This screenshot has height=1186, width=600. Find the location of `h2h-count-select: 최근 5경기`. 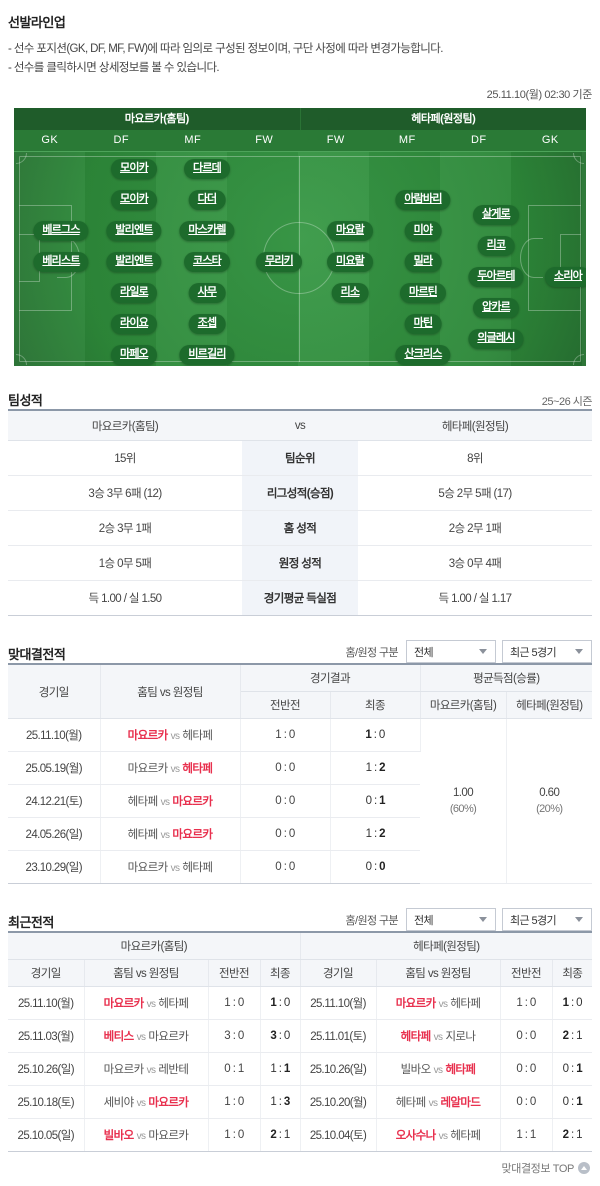

h2h-count-select: 최근 5경기 is located at coordinates (547, 651).